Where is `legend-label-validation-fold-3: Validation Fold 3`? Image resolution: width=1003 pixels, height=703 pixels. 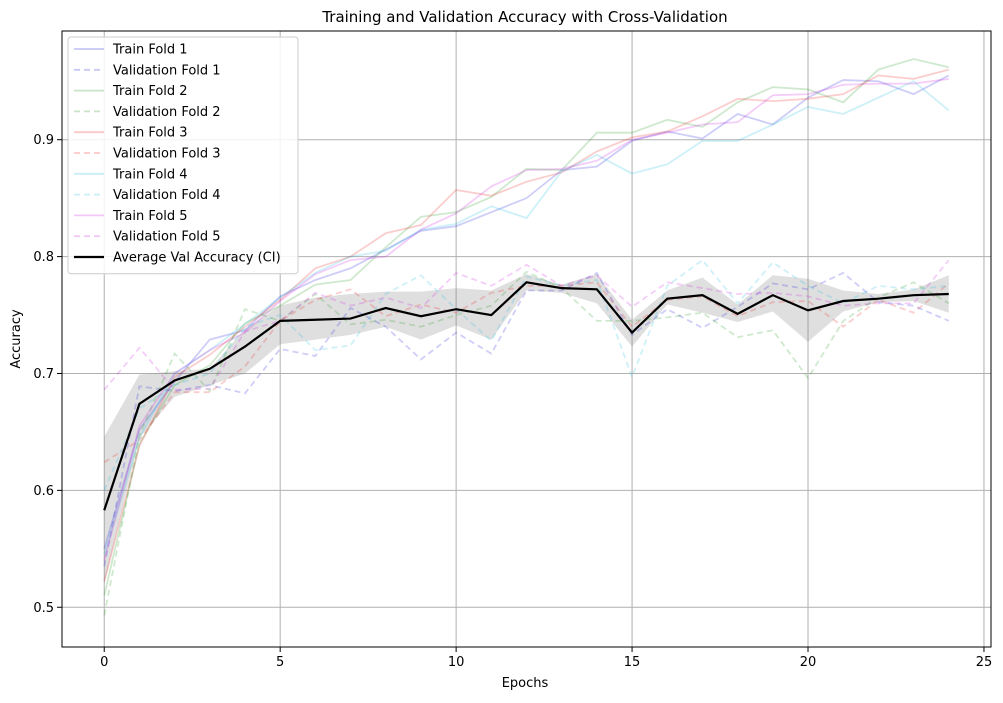 legend-label-validation-fold-3: Validation Fold 3 is located at coordinates (167, 154).